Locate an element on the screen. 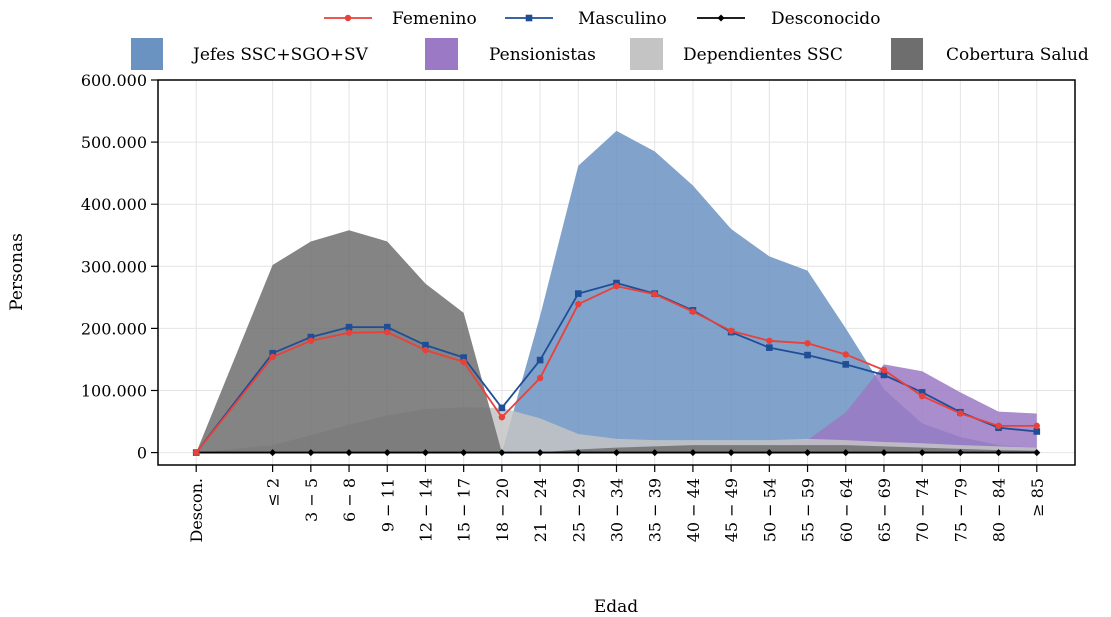 This screenshot has width=1111, height=617. legend-marker-desconocido is located at coordinates (721, 18).